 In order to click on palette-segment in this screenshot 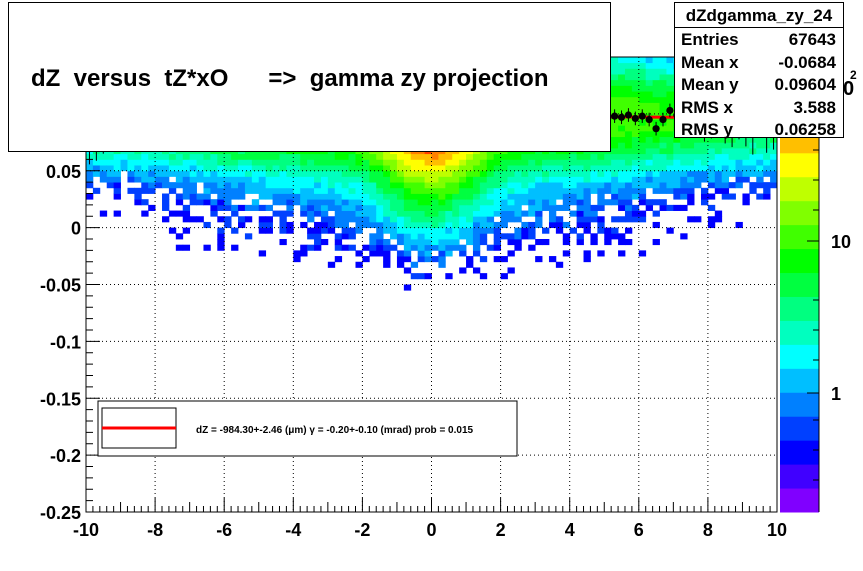, I will do `click(799, 428)`.